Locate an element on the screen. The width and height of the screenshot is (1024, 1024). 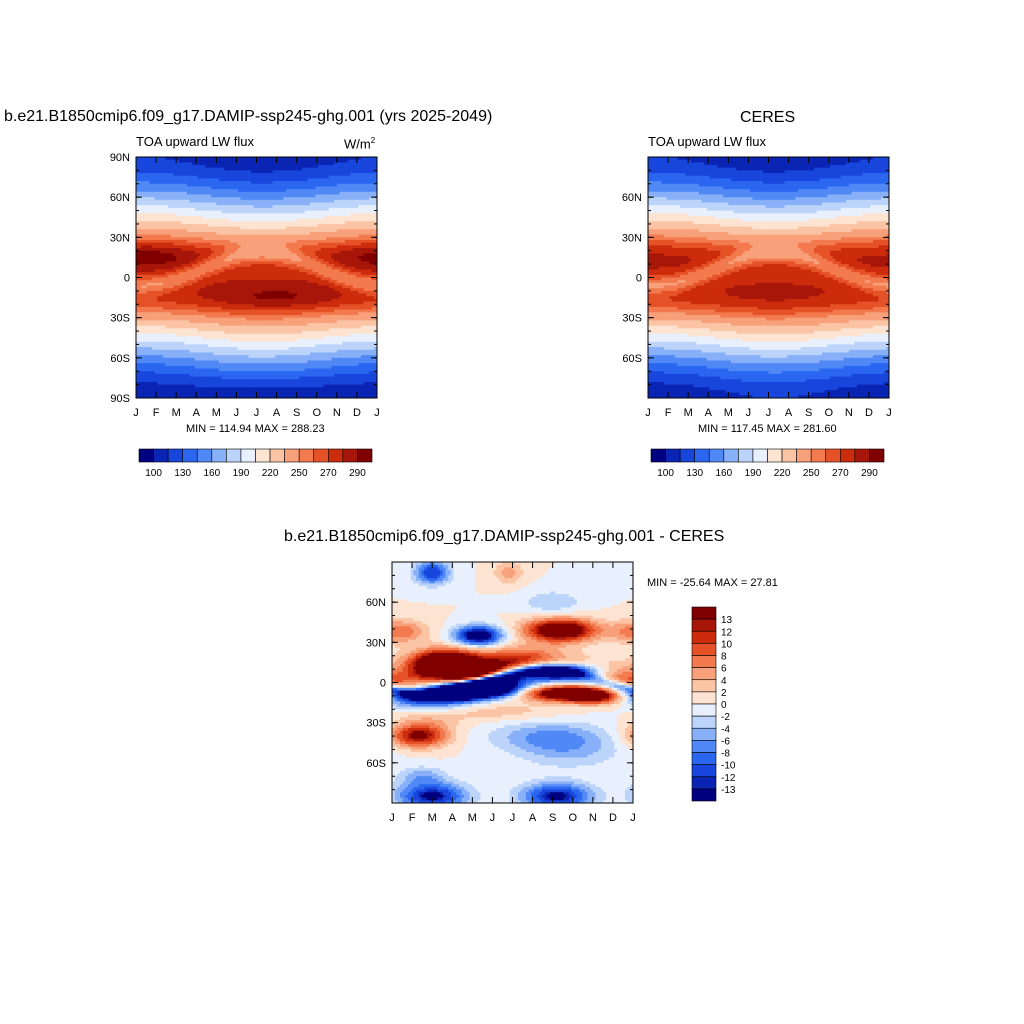
right-minmax-label: MIN = 117.45 MAX = 281.60 is located at coordinates (767, 429).